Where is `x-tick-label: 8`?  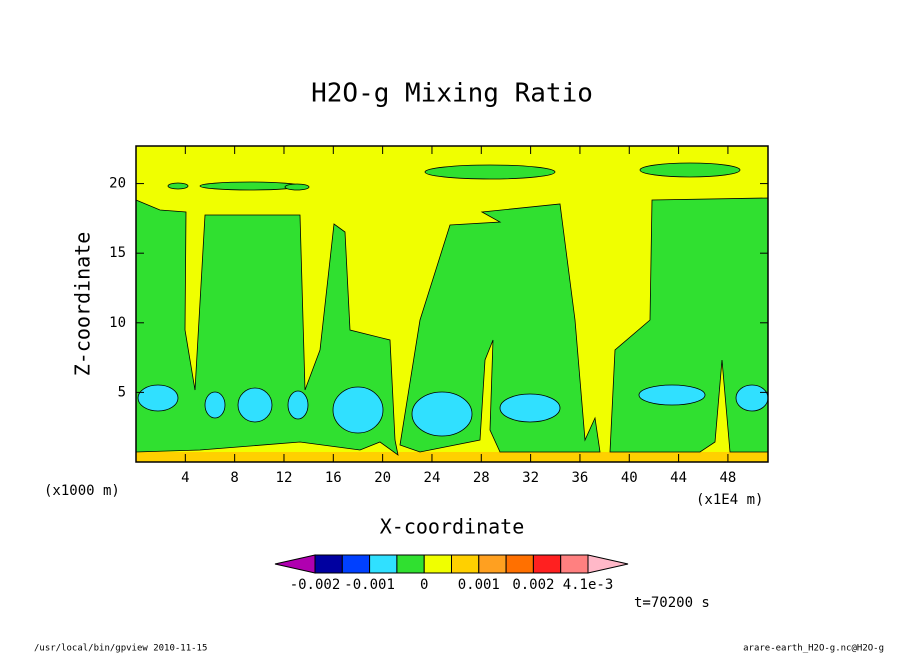
x-tick-label: 8 is located at coordinates (234, 478).